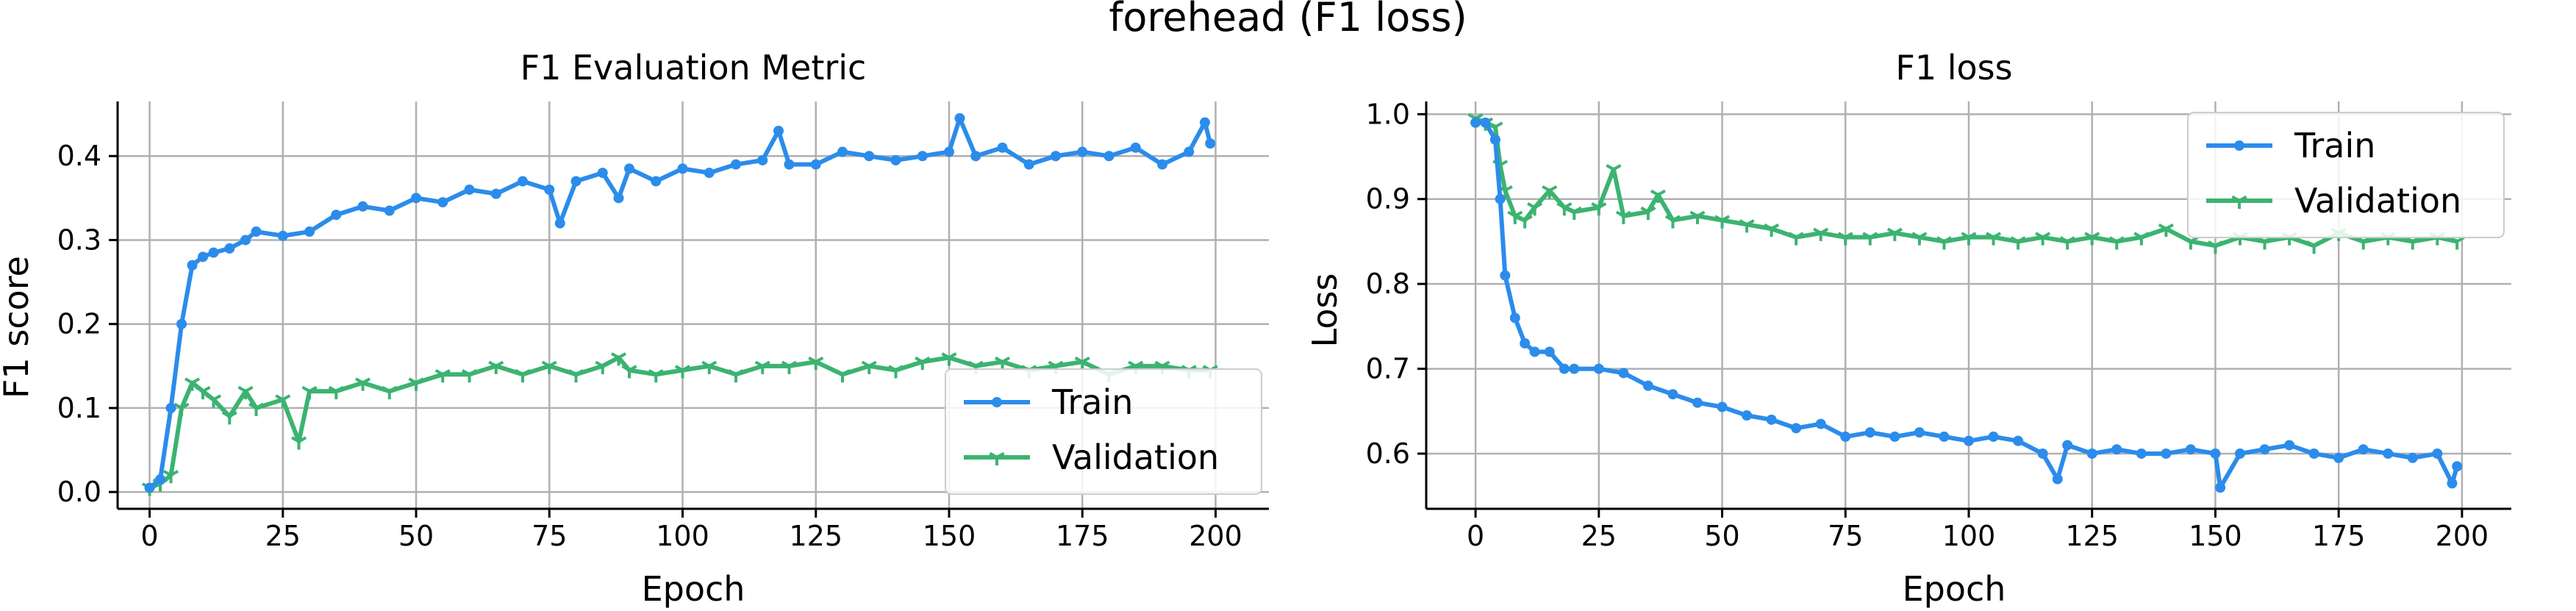 The width and height of the screenshot is (2576, 611). Describe the element at coordinates (997, 458) in the screenshot. I see `legend-validation-marker` at that location.